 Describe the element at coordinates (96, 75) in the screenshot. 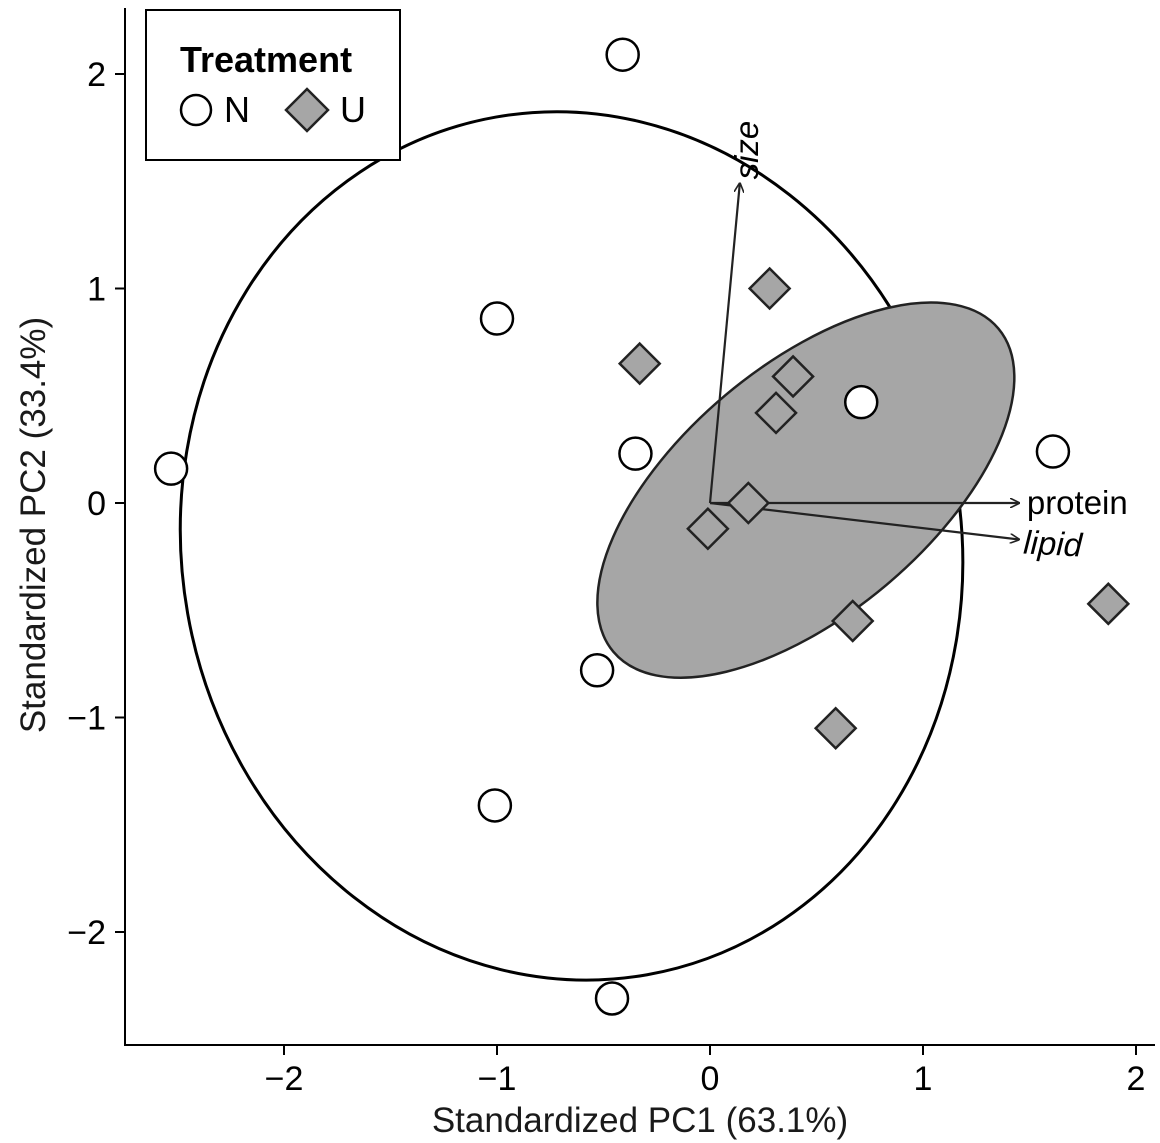

I see `y-tick-label: 2` at that location.